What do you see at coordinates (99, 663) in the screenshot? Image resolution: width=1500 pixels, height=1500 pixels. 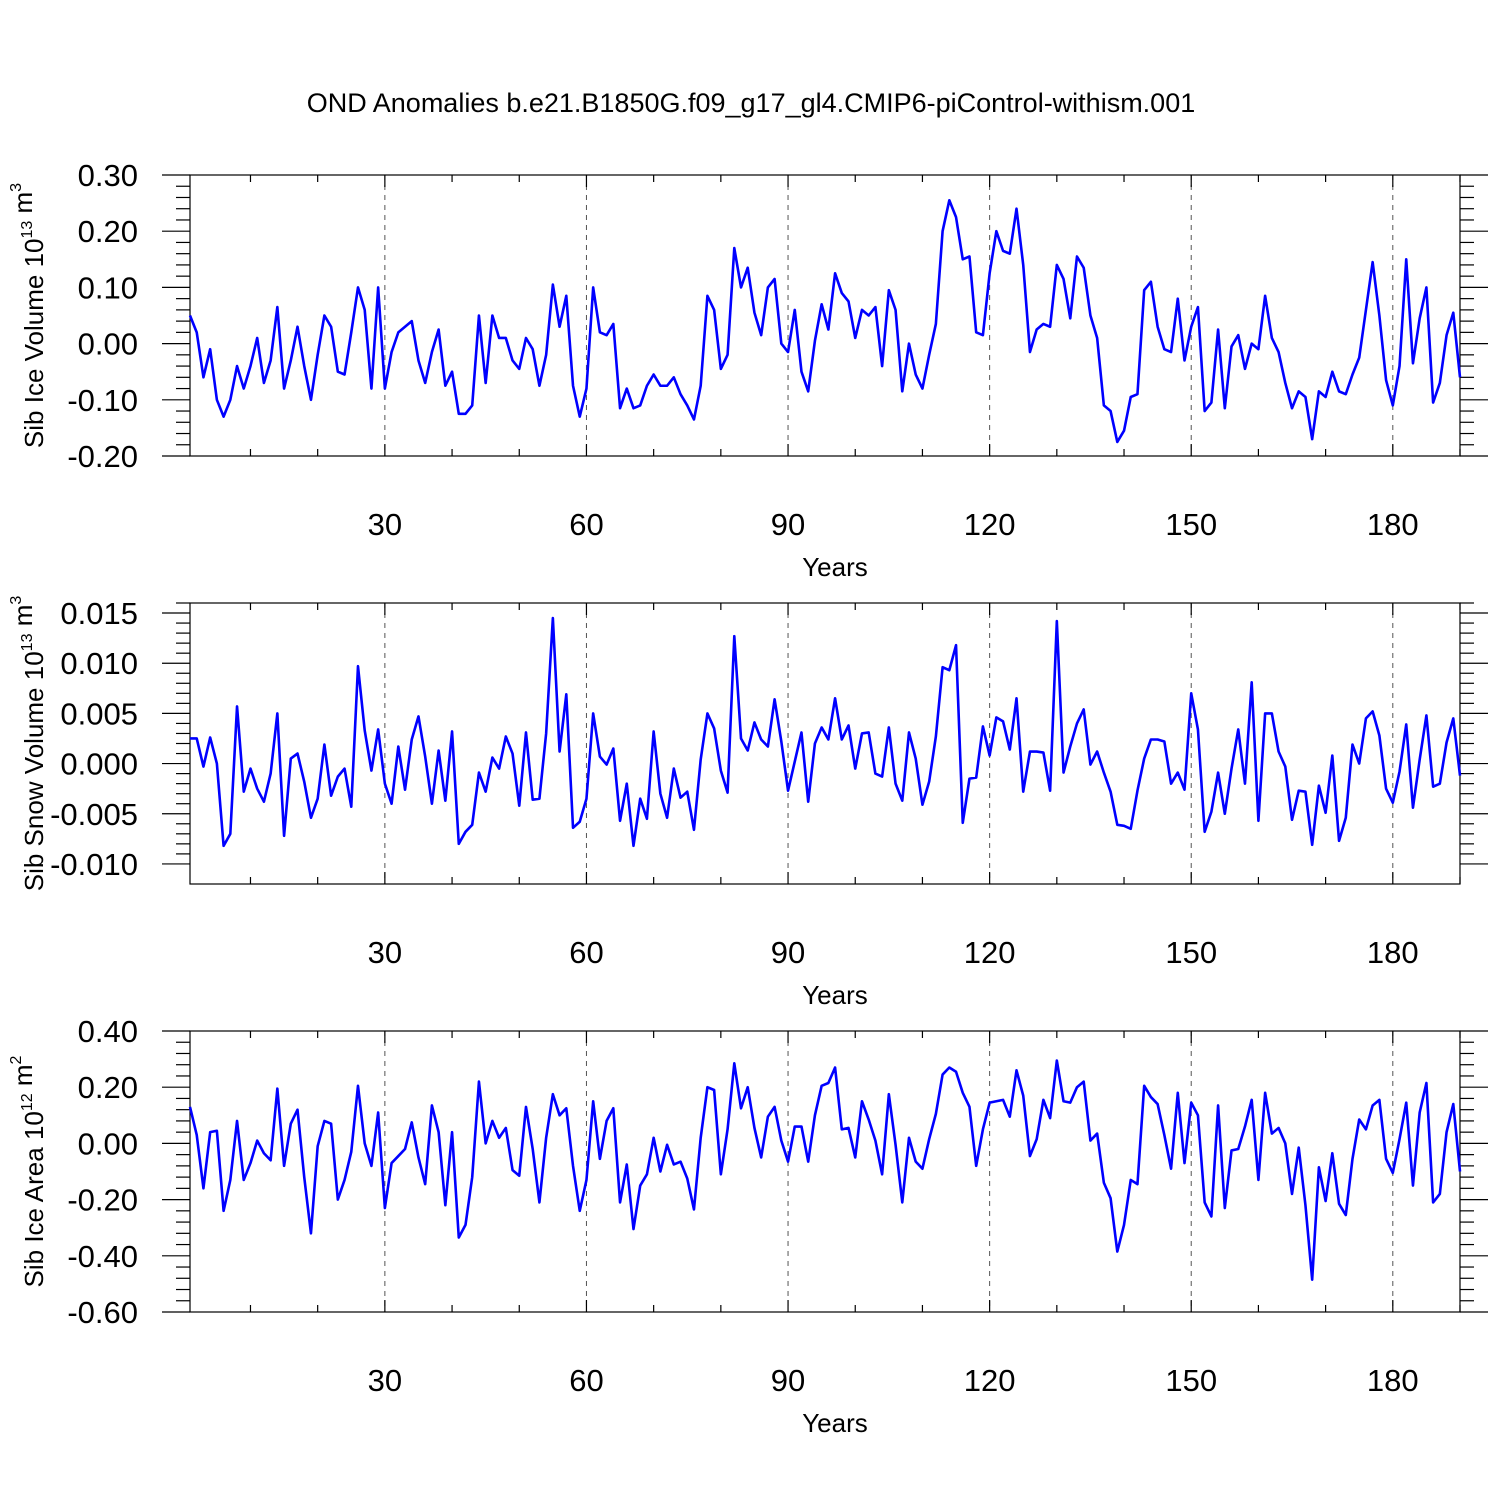 I see `y-tick-label: 0.010` at bounding box center [99, 663].